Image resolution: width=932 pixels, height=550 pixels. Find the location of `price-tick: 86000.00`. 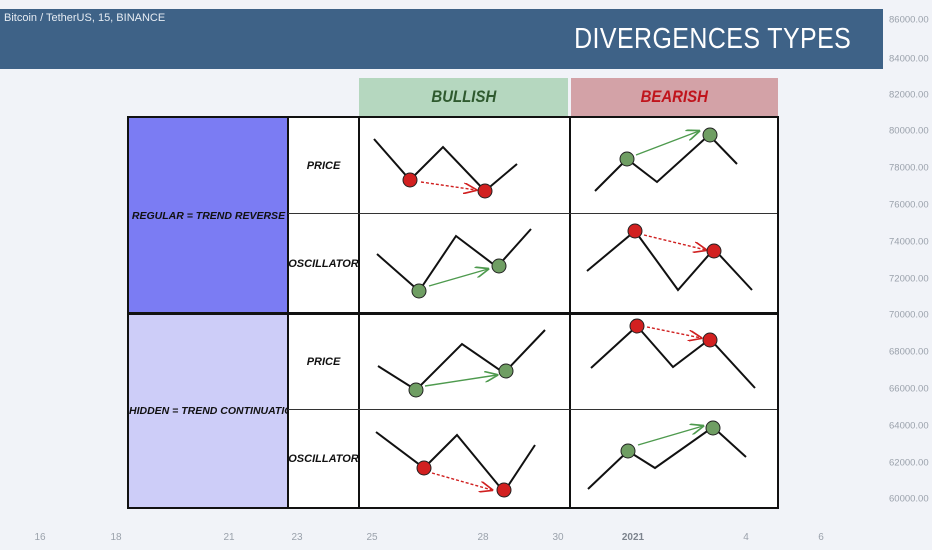

price-tick: 86000.00 is located at coordinates (909, 20).